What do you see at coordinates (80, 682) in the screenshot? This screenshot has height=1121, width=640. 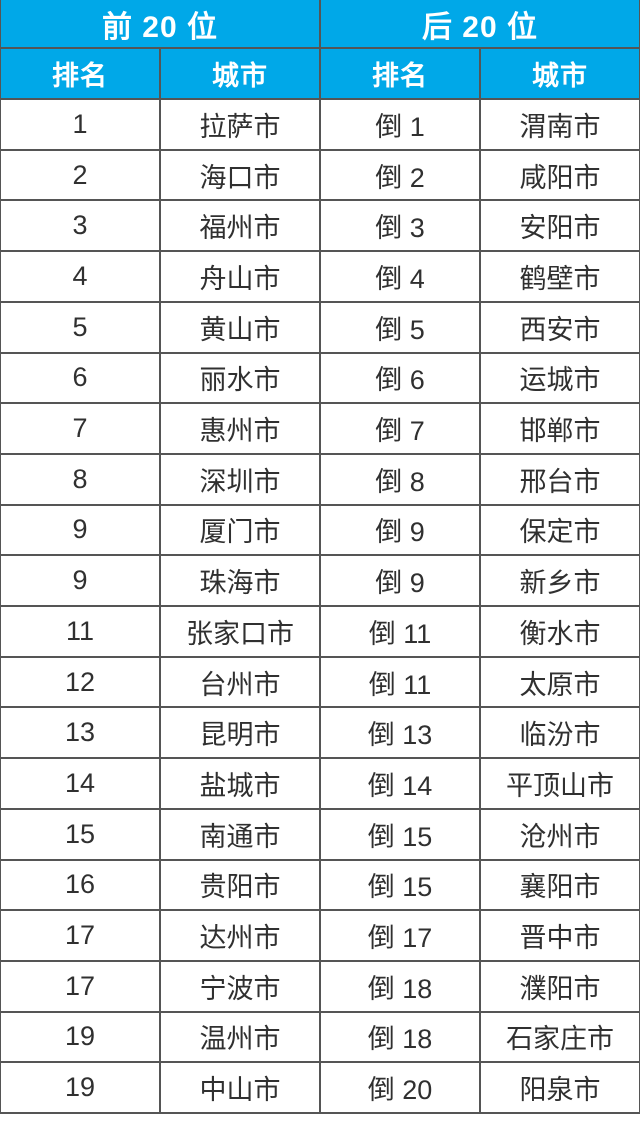 I see `rank-cell-top: 12` at bounding box center [80, 682].